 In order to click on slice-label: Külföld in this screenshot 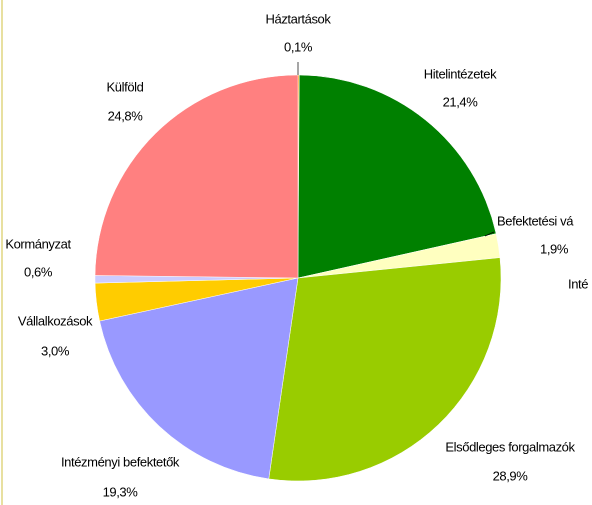, I will do `click(125, 86)`.